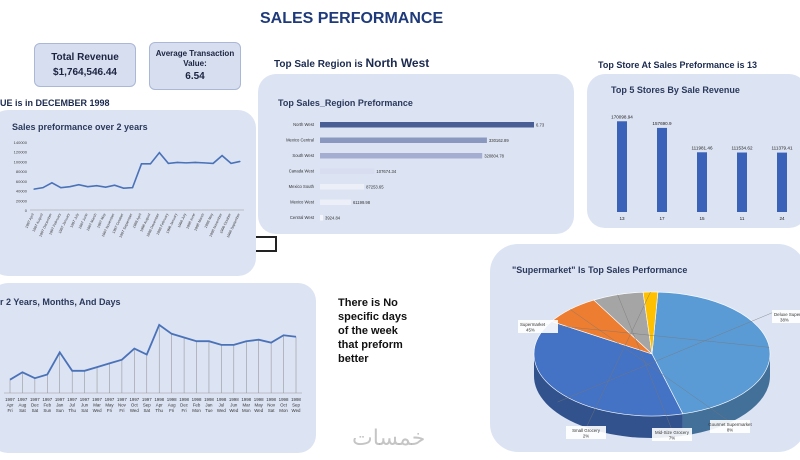 The height and width of the screenshot is (460, 800). What do you see at coordinates (55, 103) in the screenshot?
I see `peak-month-headline: UE is in DECEMBER 1998` at bounding box center [55, 103].